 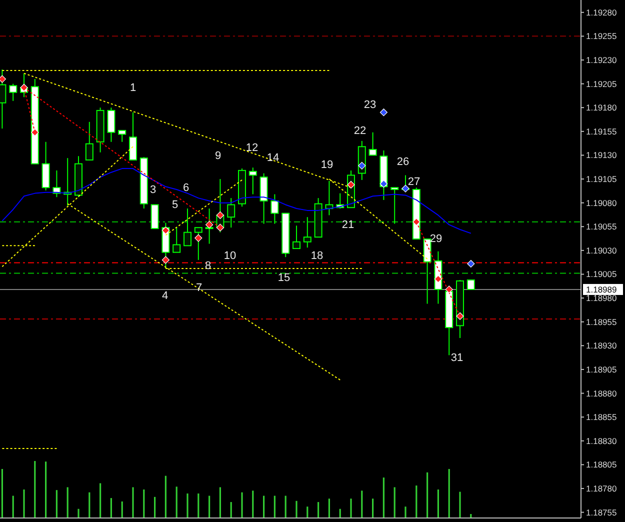 I want to click on y-tick-label: 1.18905, so click(x=601, y=369).